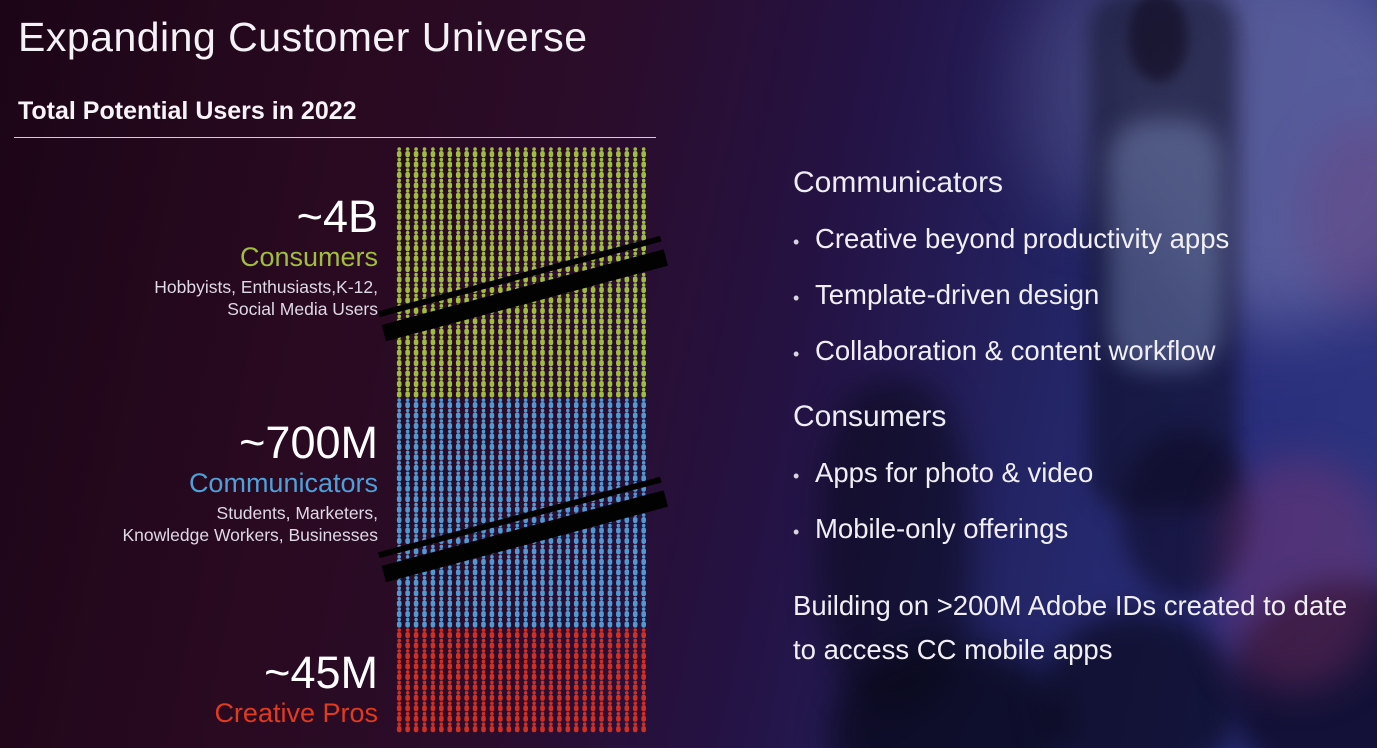  Describe the element at coordinates (954, 472) in the screenshot. I see `bullet-text: Apps for photo & video` at that location.